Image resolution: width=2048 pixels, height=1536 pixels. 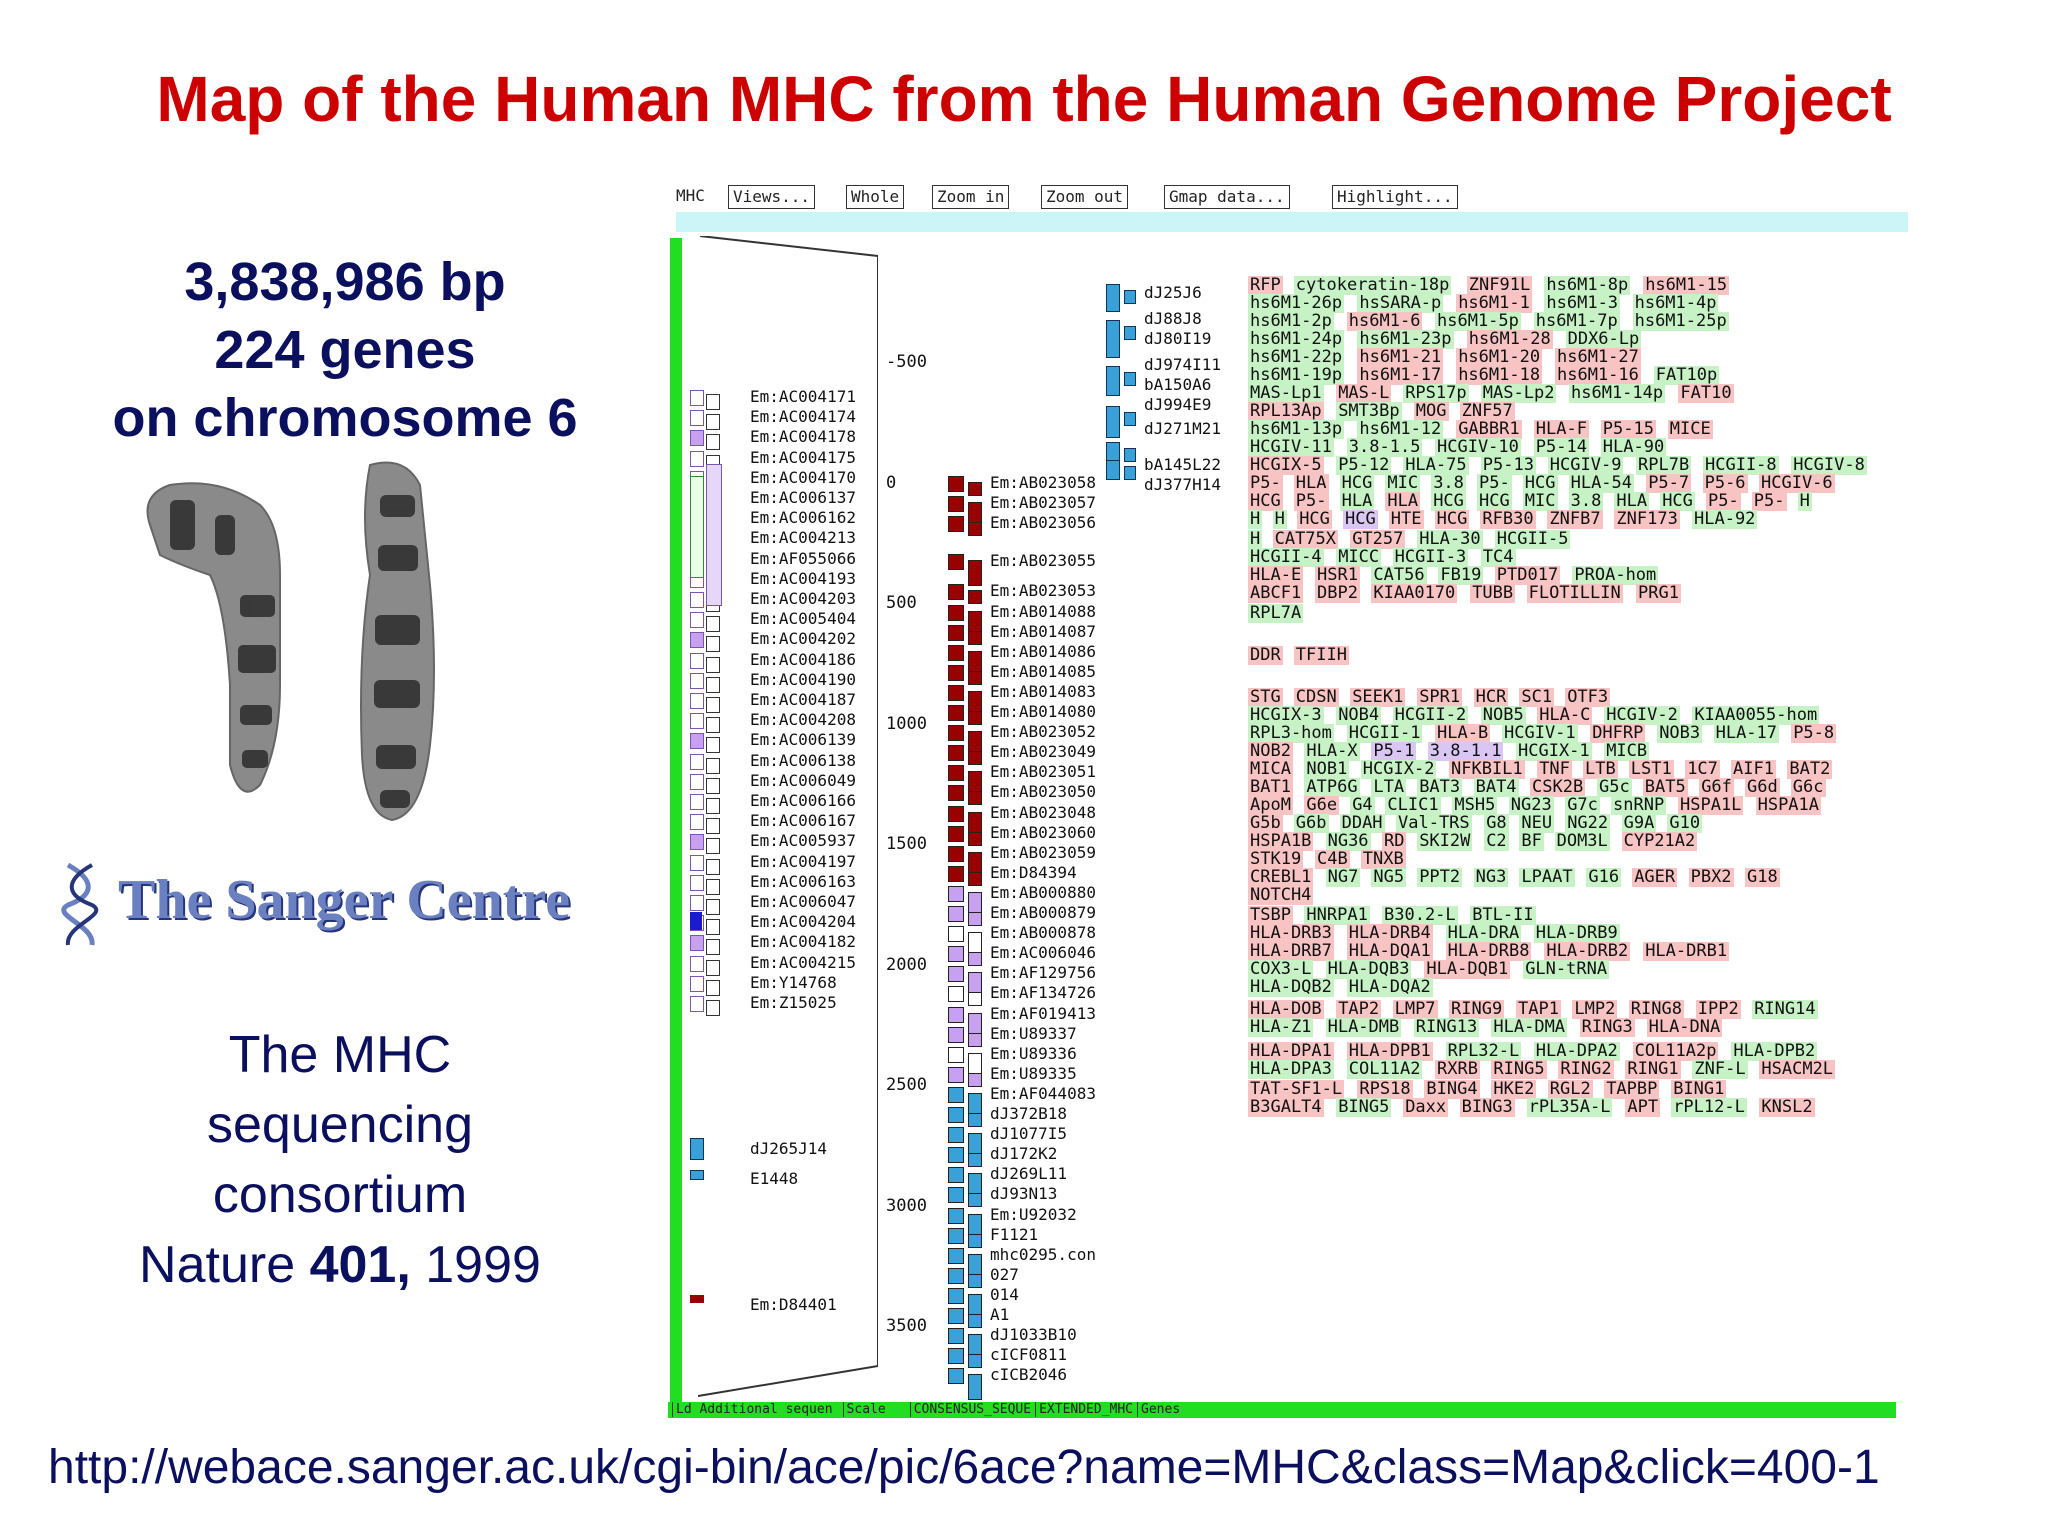 I want to click on extended-mhc-label: bA145L22, so click(x=1183, y=464).